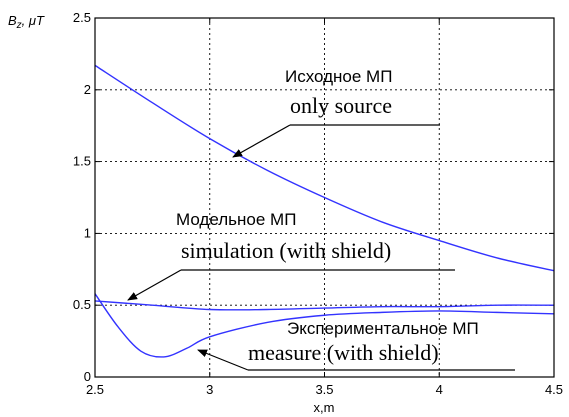 Image resolution: width=569 pixels, height=417 pixels. Describe the element at coordinates (82, 161) in the screenshot. I see `y-tick-label: 1.5` at that location.